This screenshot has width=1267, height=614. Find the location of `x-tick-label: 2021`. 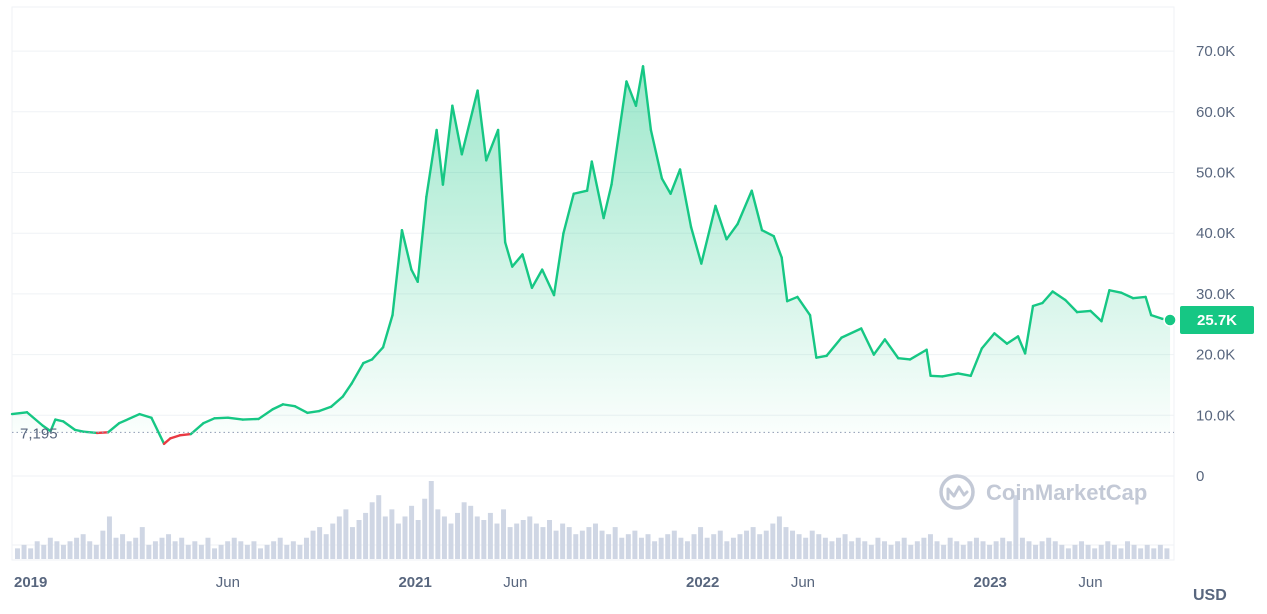

x-tick-label: 2021 is located at coordinates (414, 582).